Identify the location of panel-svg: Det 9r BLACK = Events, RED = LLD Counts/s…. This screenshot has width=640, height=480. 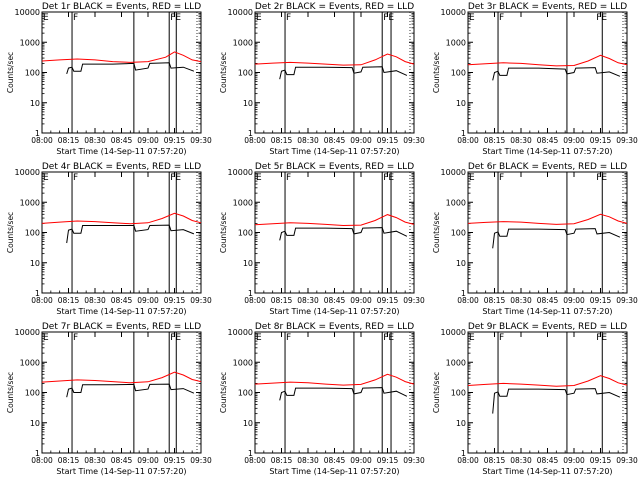
(535, 399).